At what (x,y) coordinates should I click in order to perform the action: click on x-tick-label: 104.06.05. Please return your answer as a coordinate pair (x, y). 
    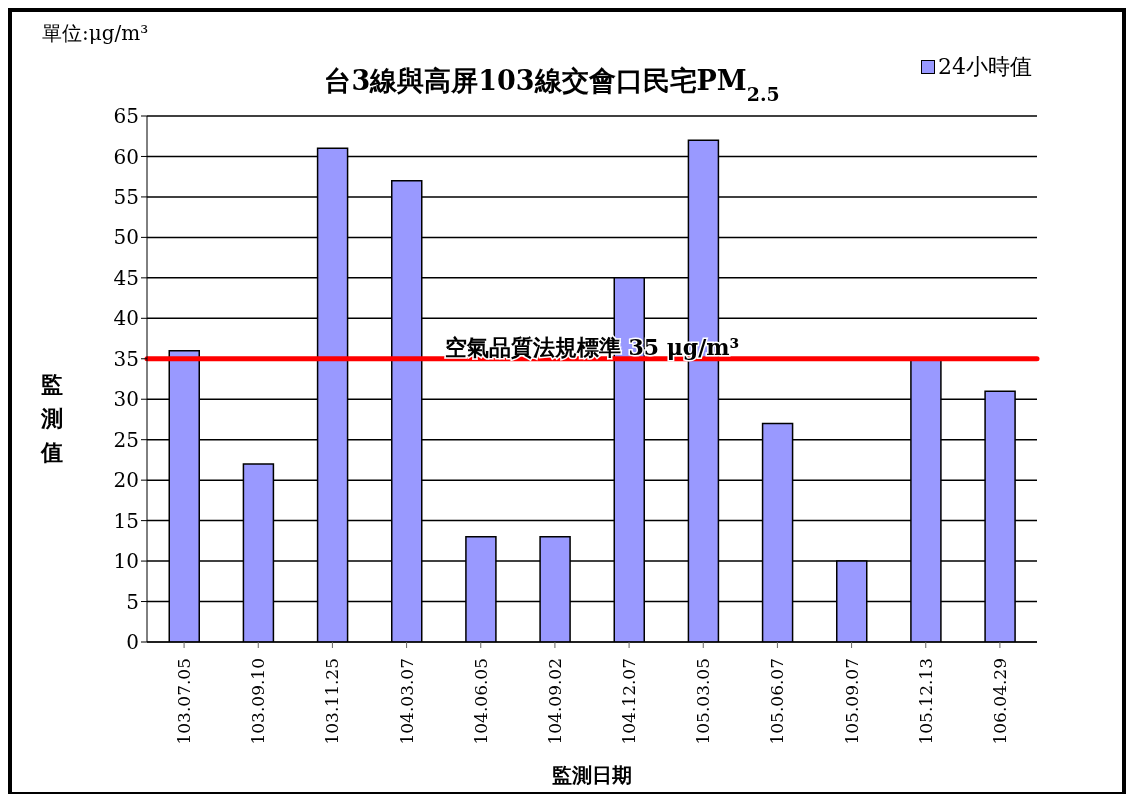
    Looking at the image, I should click on (480, 701).